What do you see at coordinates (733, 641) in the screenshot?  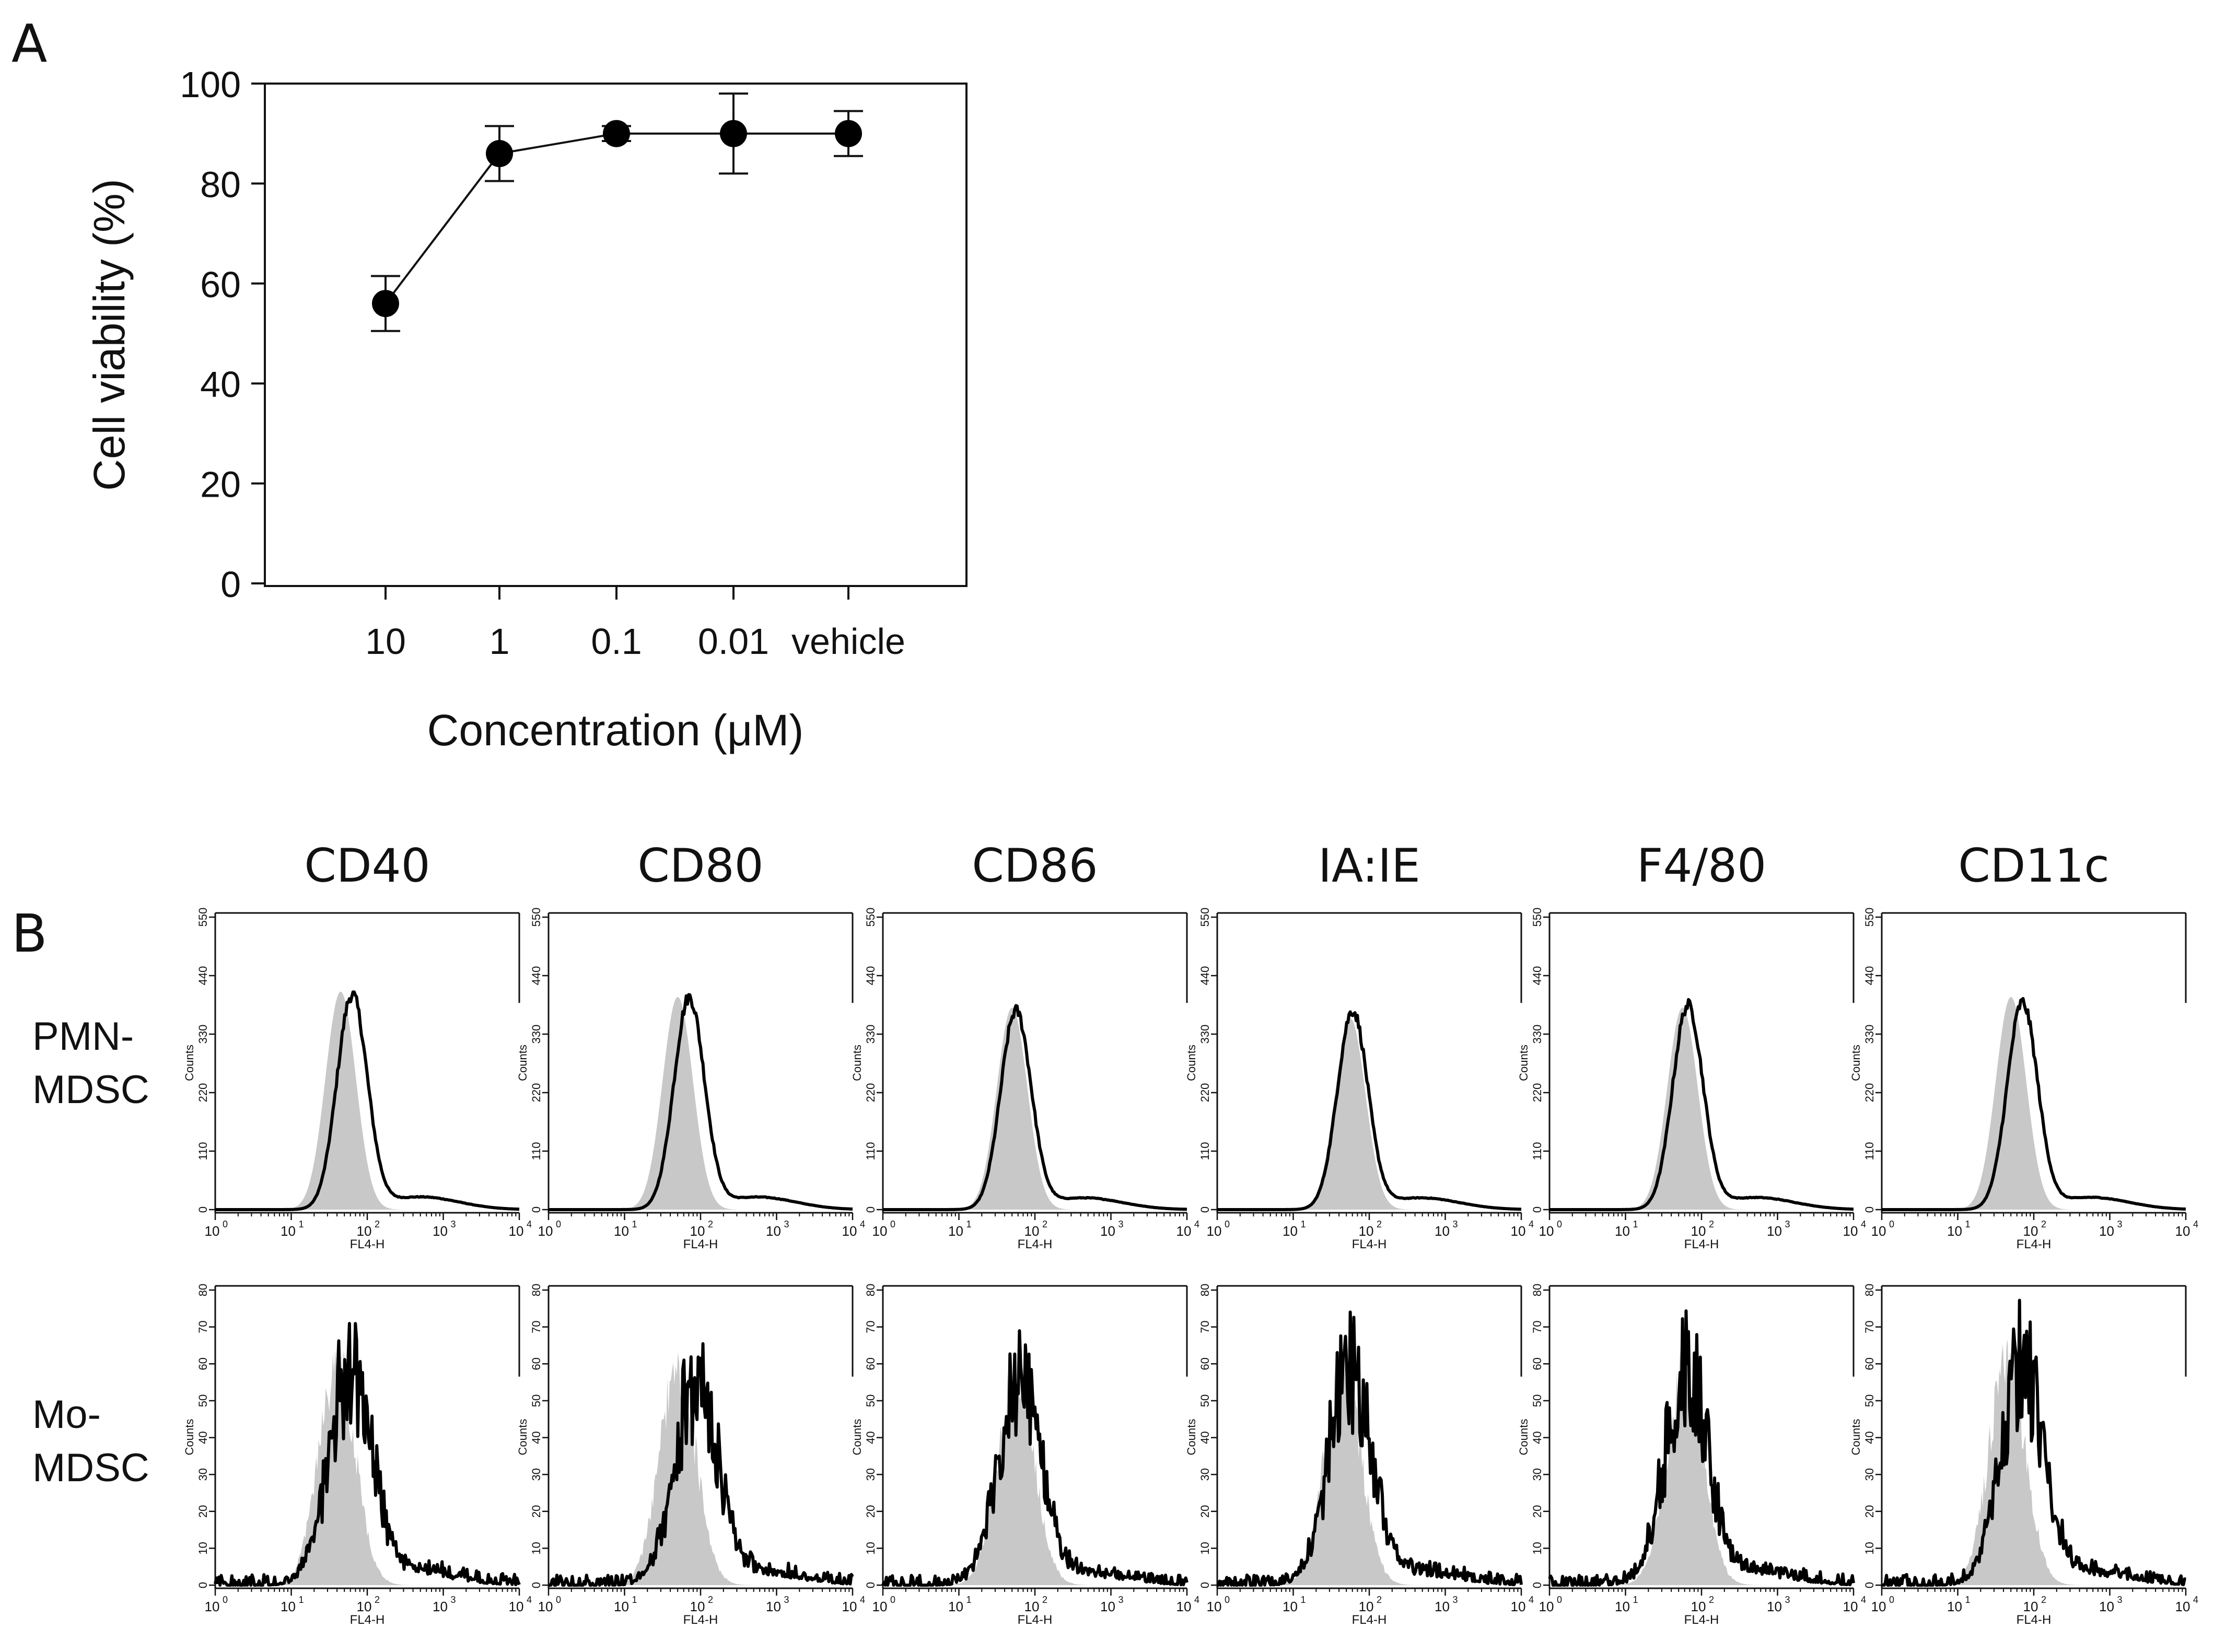 I see `x-tick-label: 0.01` at bounding box center [733, 641].